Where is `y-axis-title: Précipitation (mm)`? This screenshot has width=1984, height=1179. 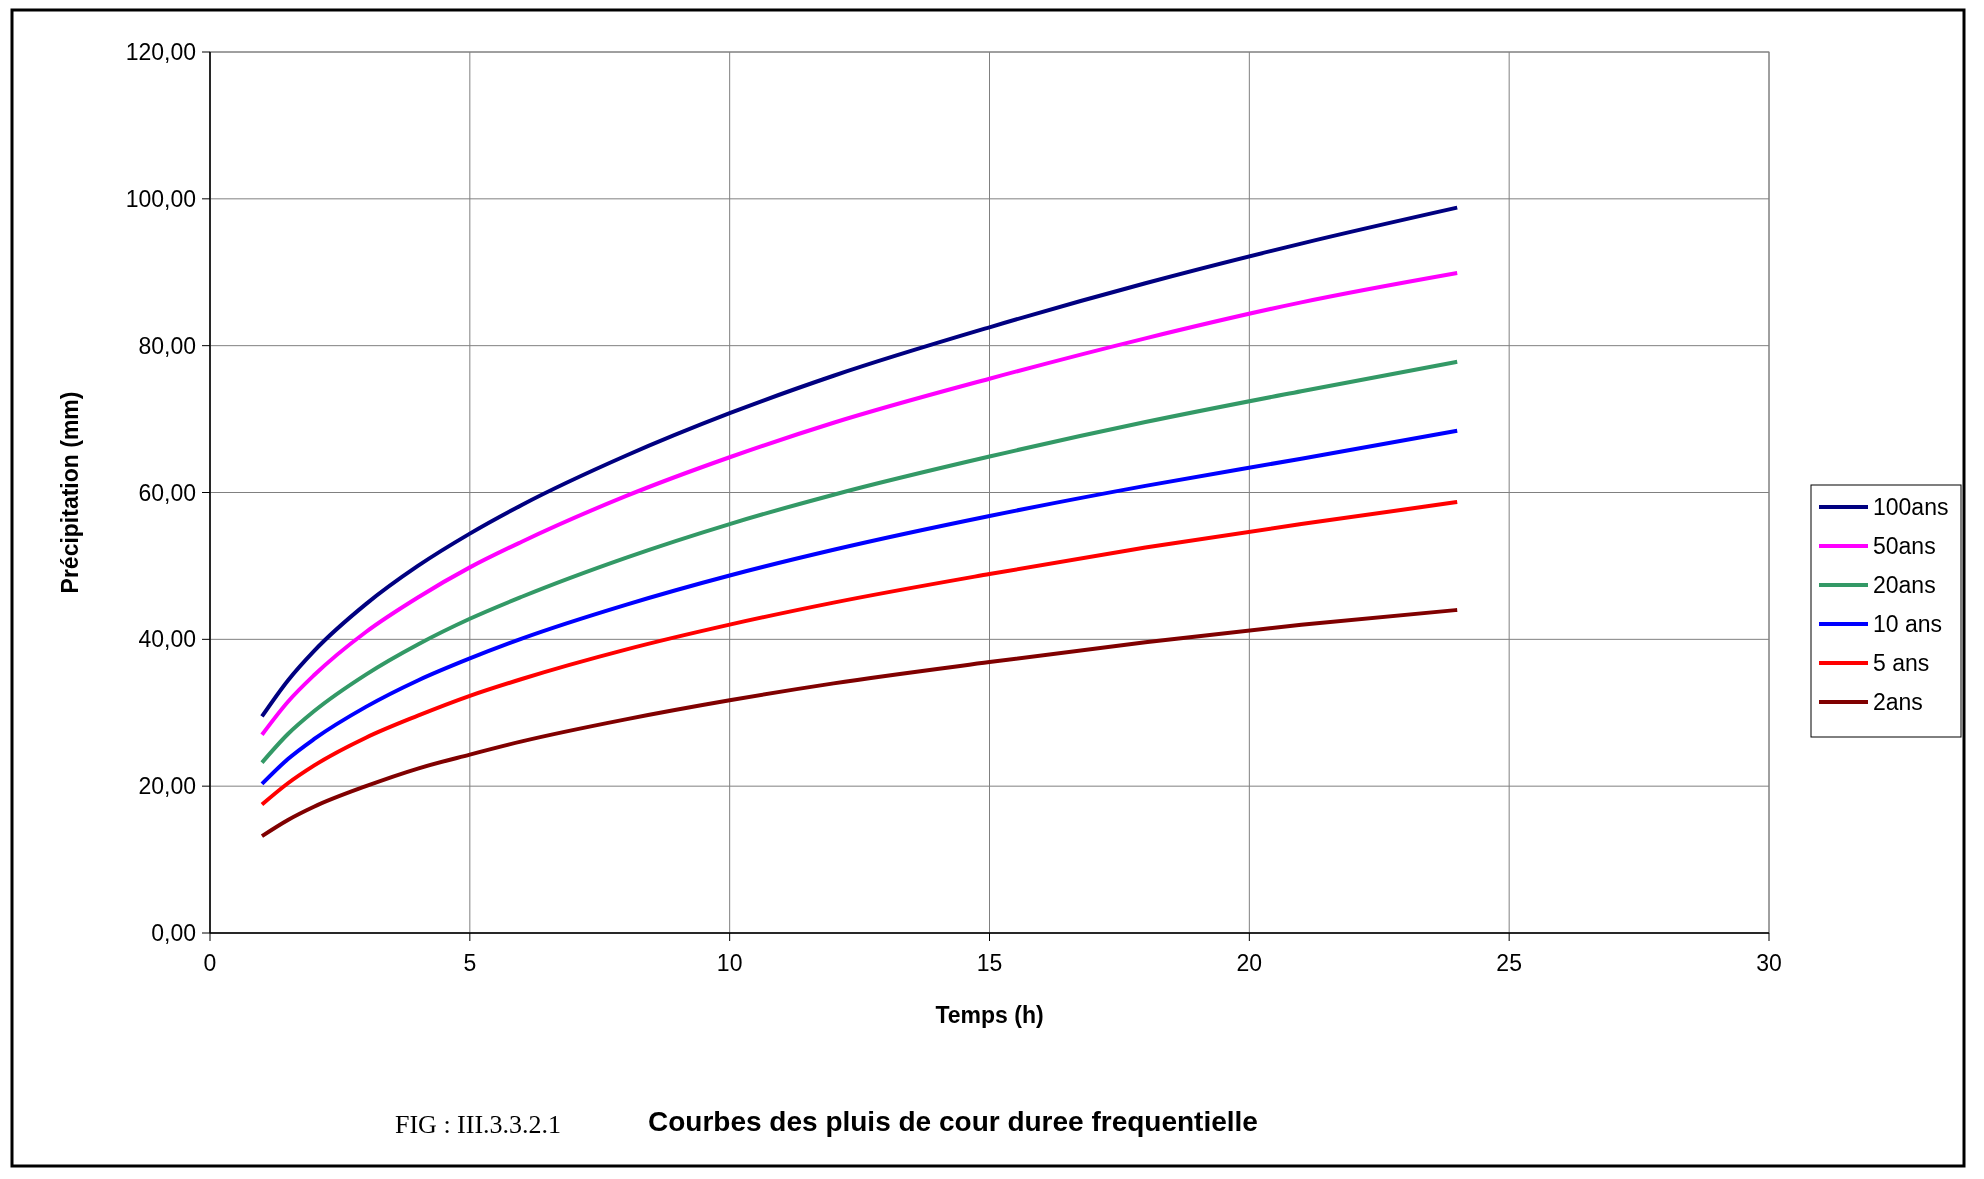
y-axis-title: Précipitation (mm) is located at coordinates (70, 492).